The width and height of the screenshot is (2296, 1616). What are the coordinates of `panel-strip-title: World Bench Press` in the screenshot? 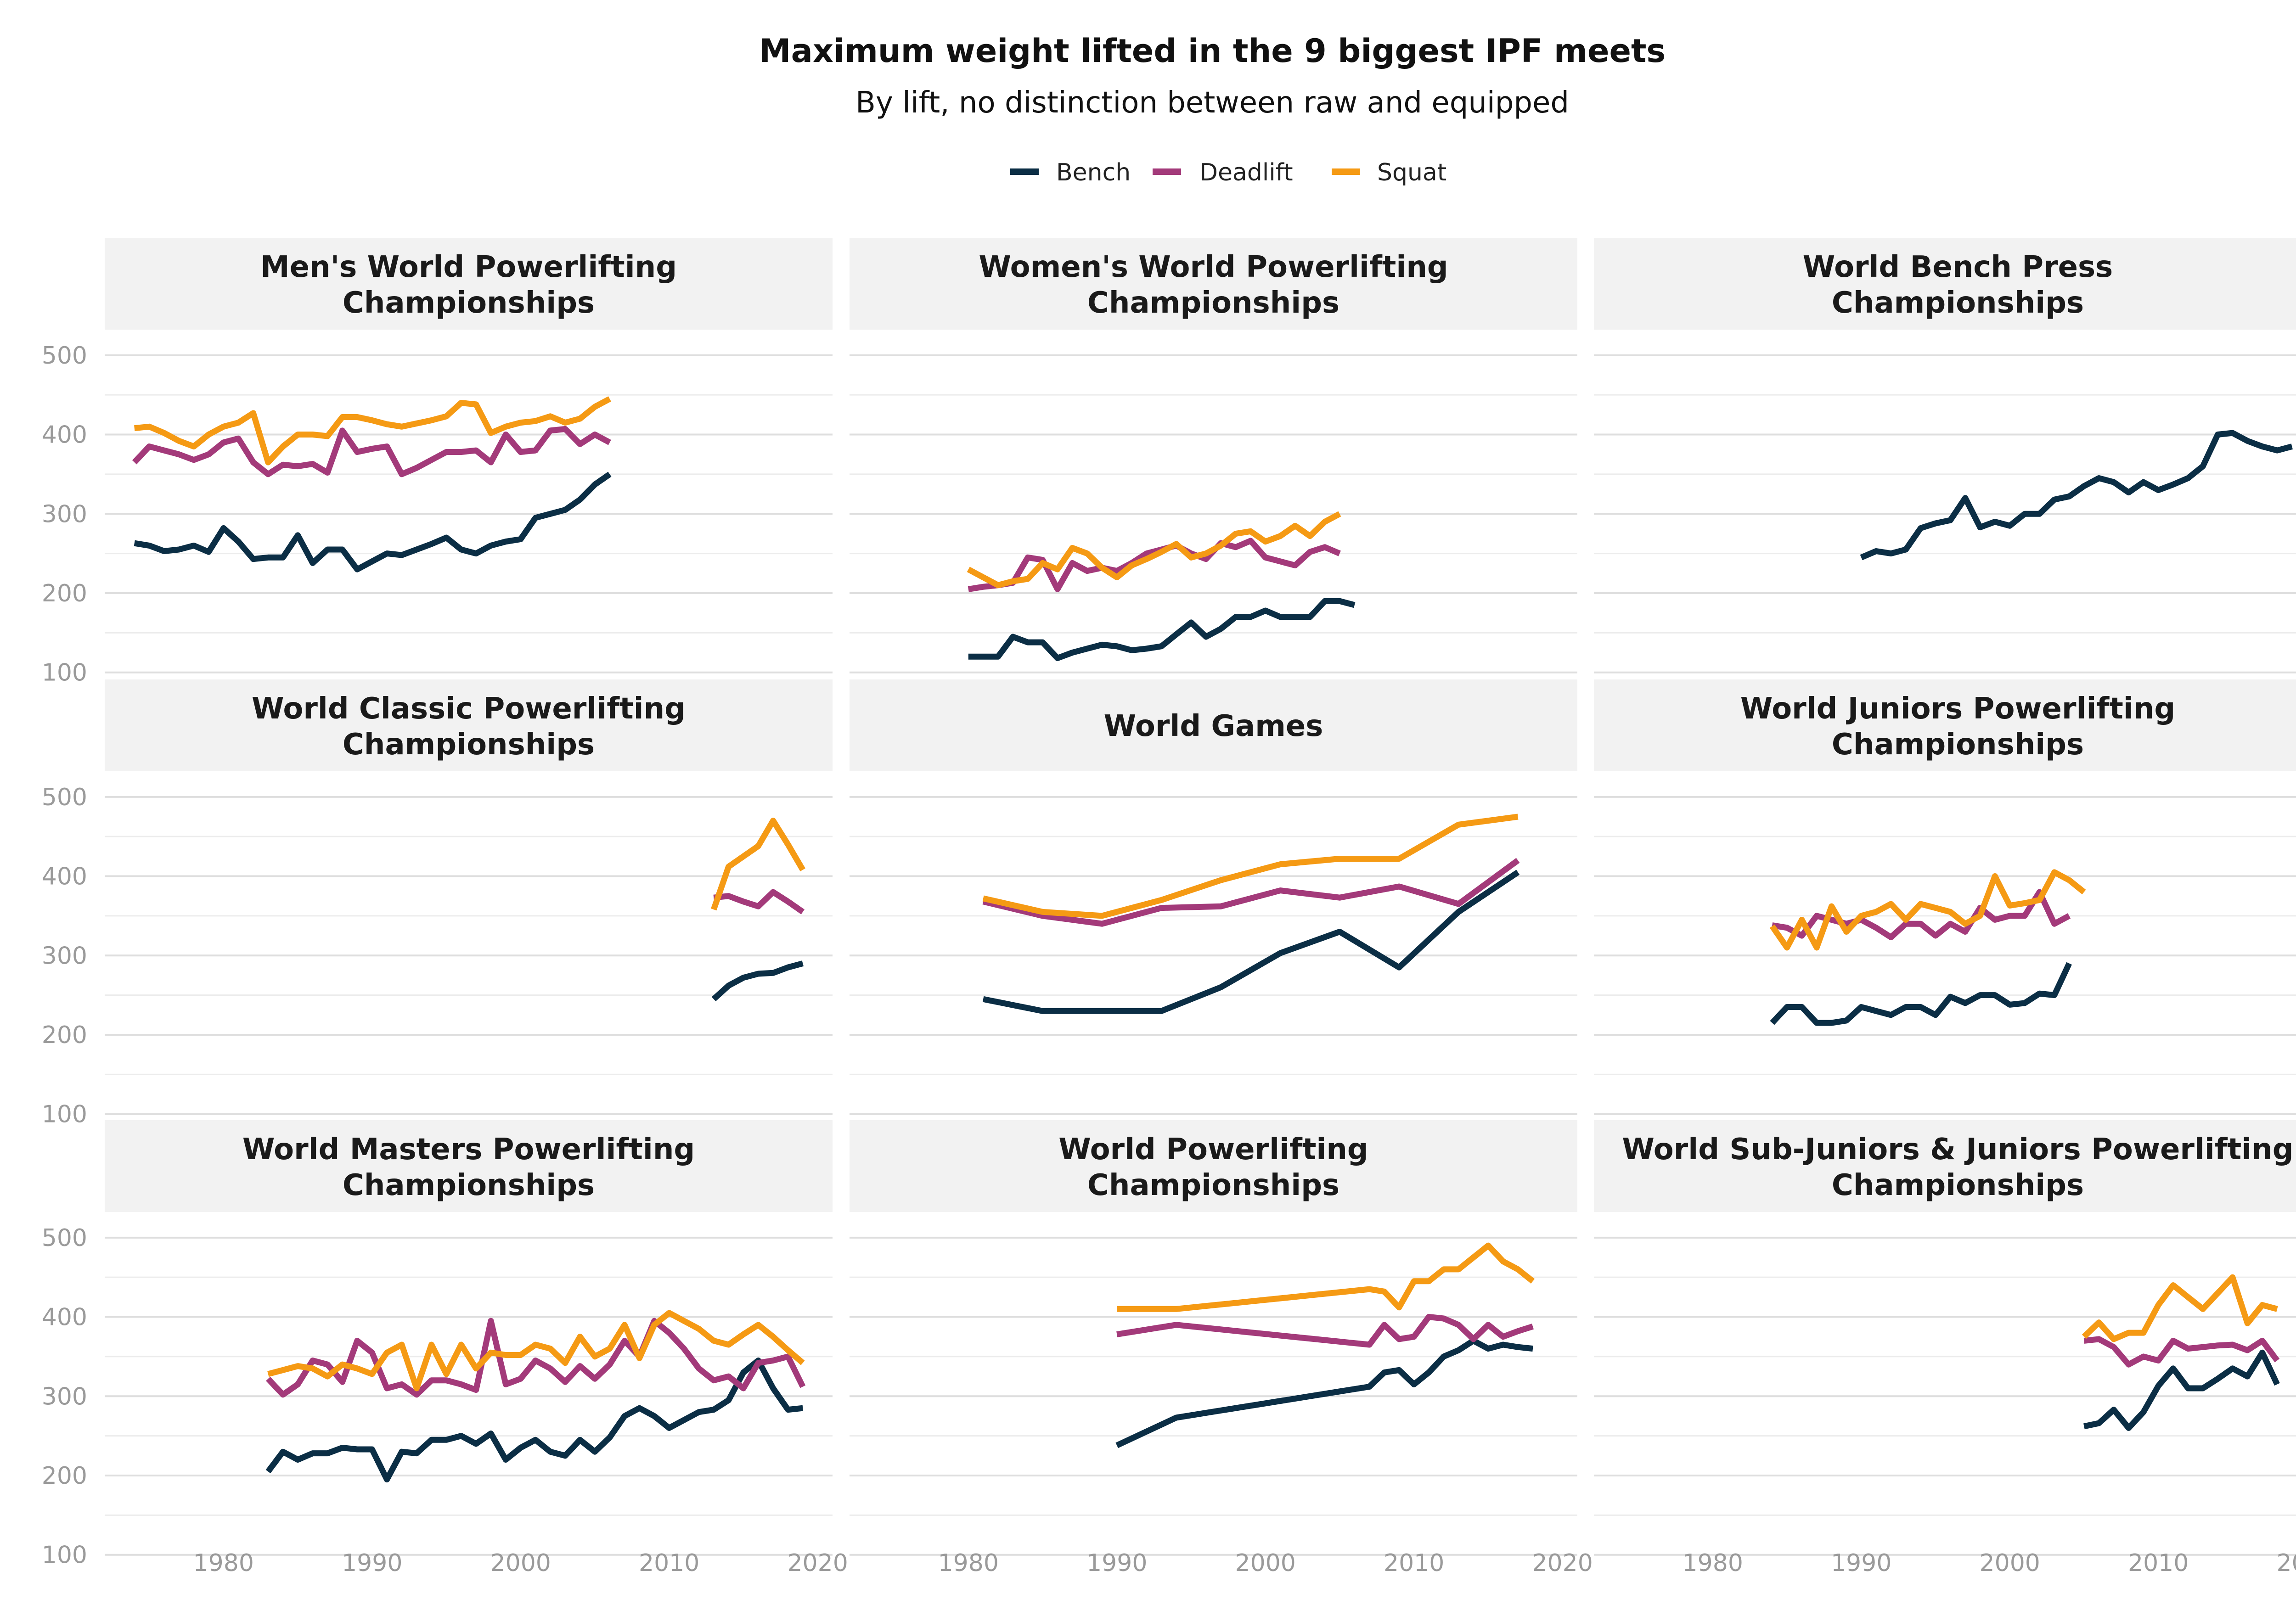 It's located at (1958, 267).